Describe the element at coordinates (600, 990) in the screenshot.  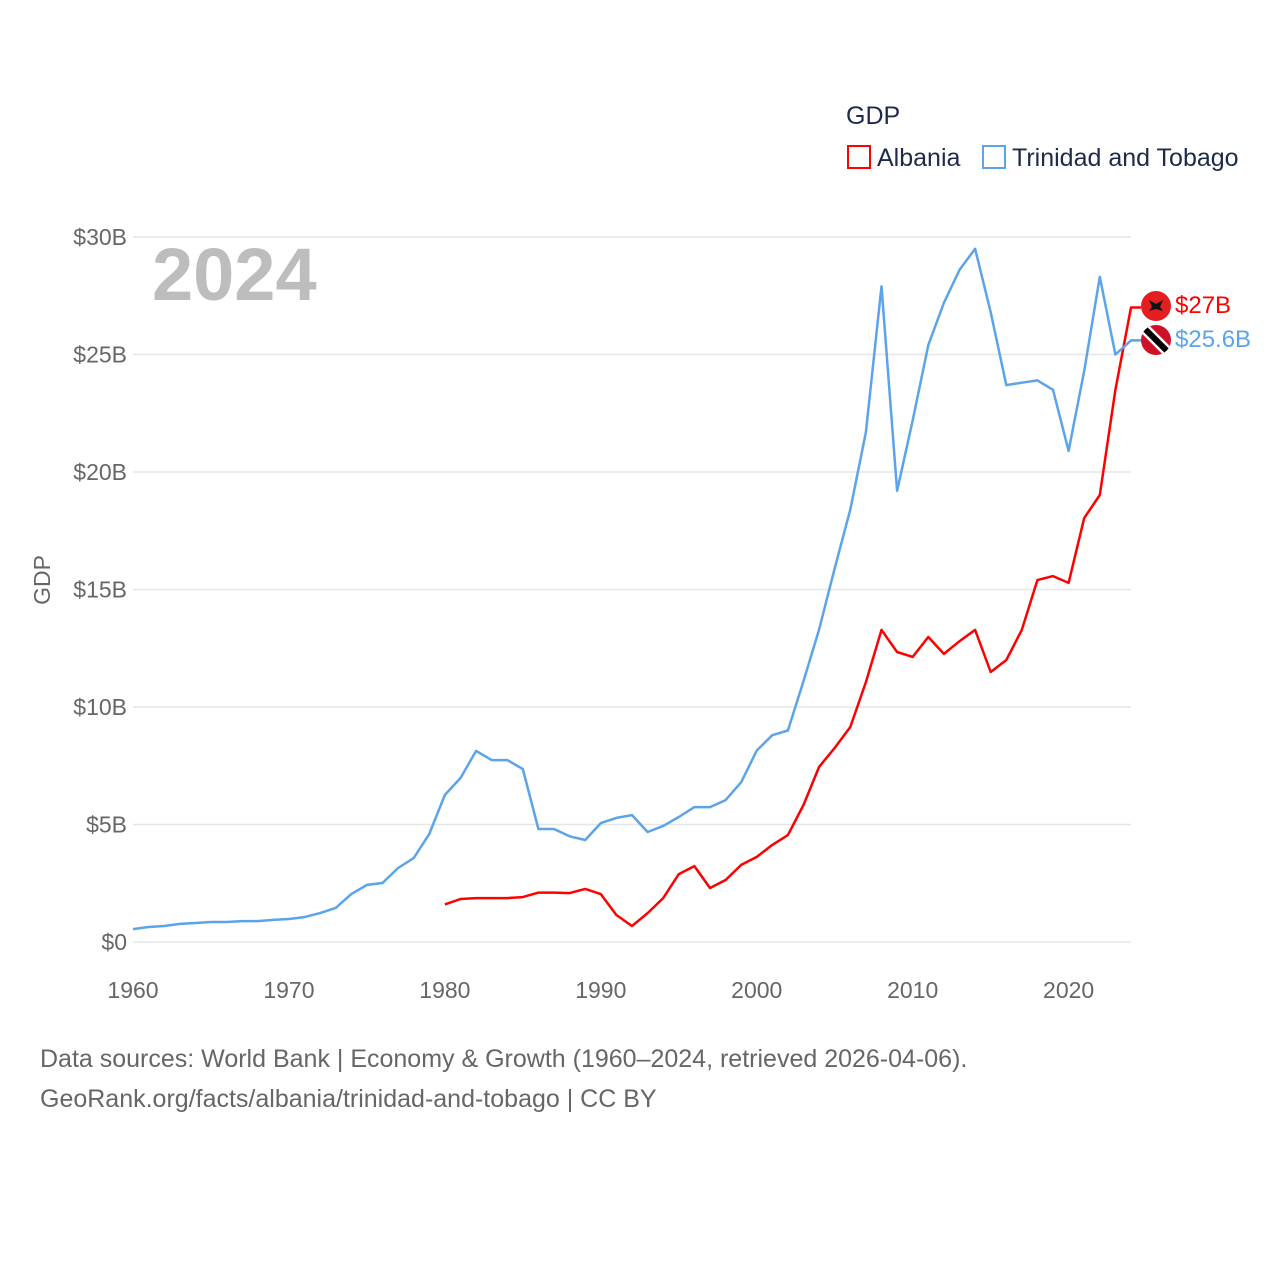
I see `x-tick-label: 1990` at that location.